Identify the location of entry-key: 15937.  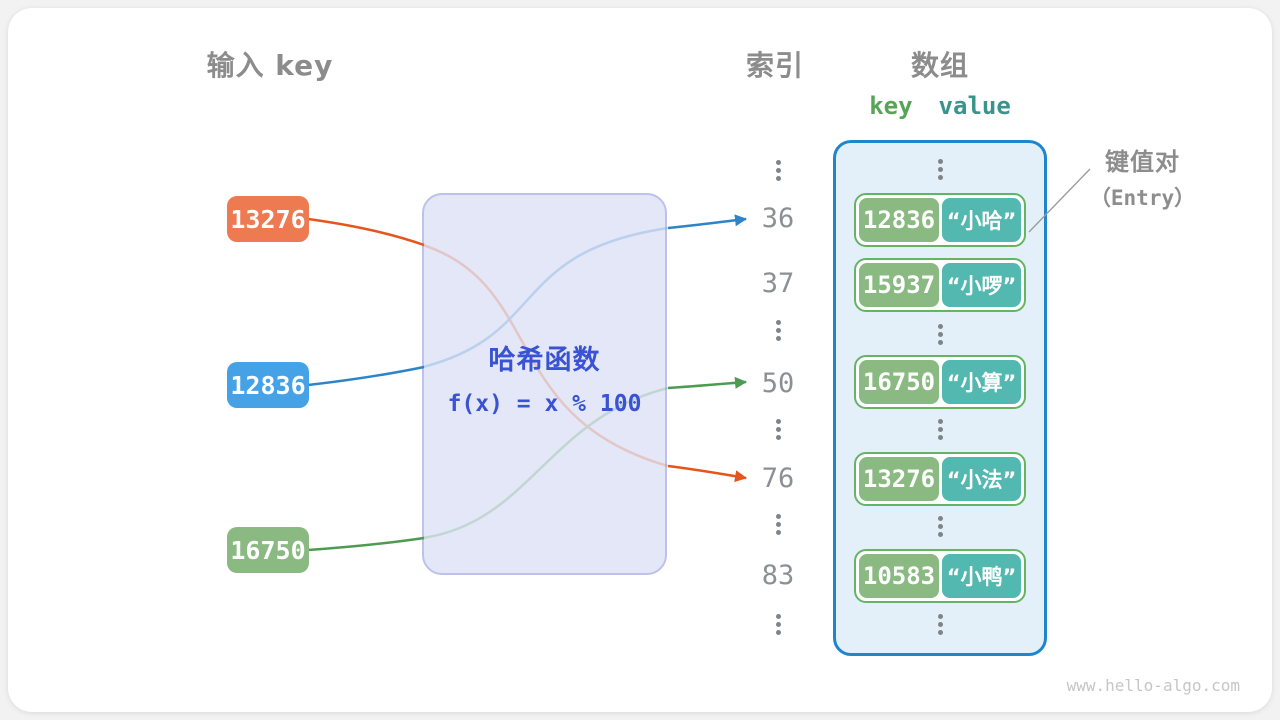
(899, 285).